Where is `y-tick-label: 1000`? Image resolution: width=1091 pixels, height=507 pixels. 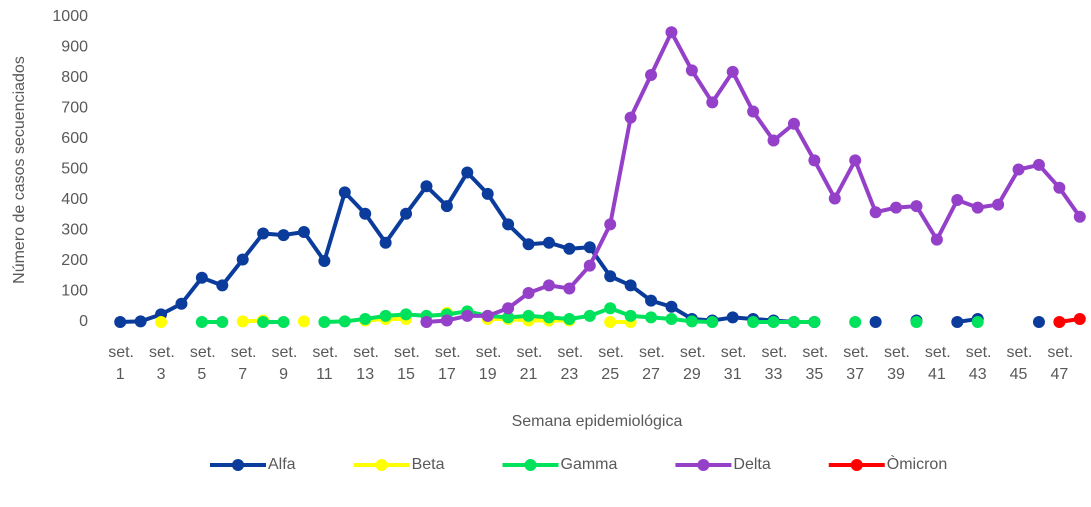 y-tick-label: 1000 is located at coordinates (70, 16).